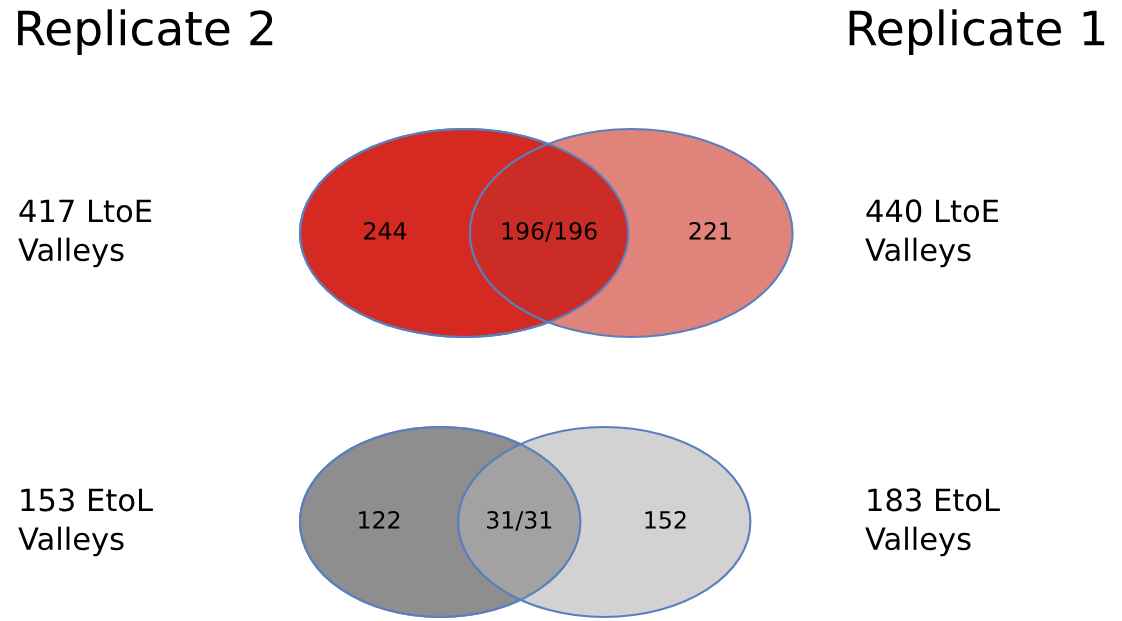 This screenshot has height=621, width=1122. What do you see at coordinates (385, 230) in the screenshot?
I see `data-label: 244` at bounding box center [385, 230].